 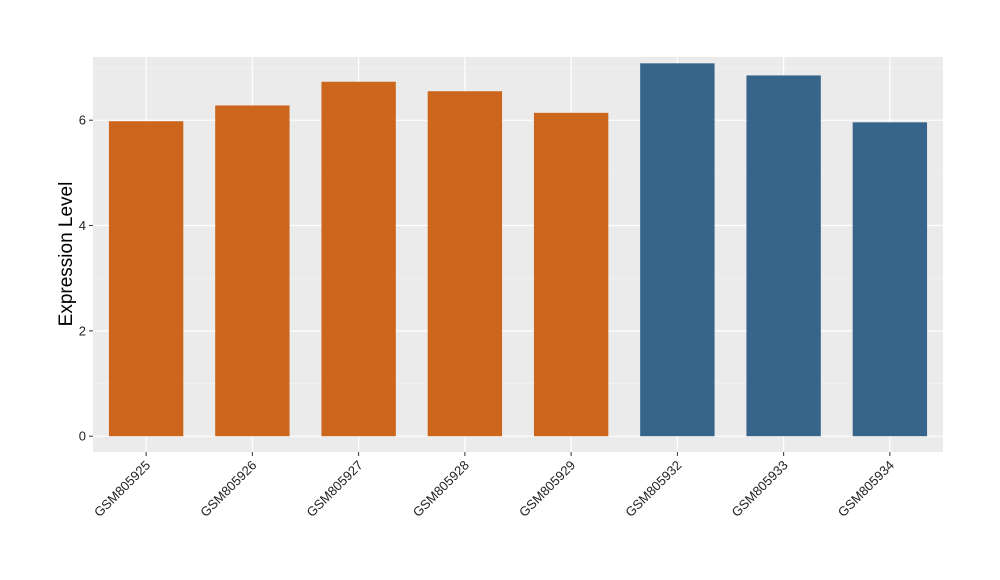 I want to click on x-tick-label: GSM805926, so click(x=228, y=489).